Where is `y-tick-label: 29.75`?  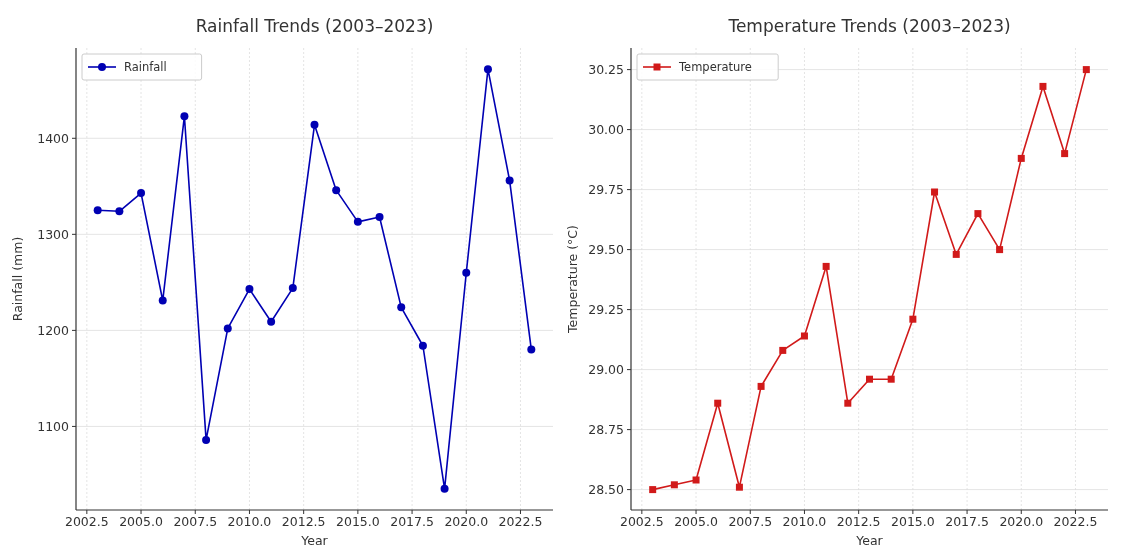
y-tick-label: 29.75 is located at coordinates (606, 190).